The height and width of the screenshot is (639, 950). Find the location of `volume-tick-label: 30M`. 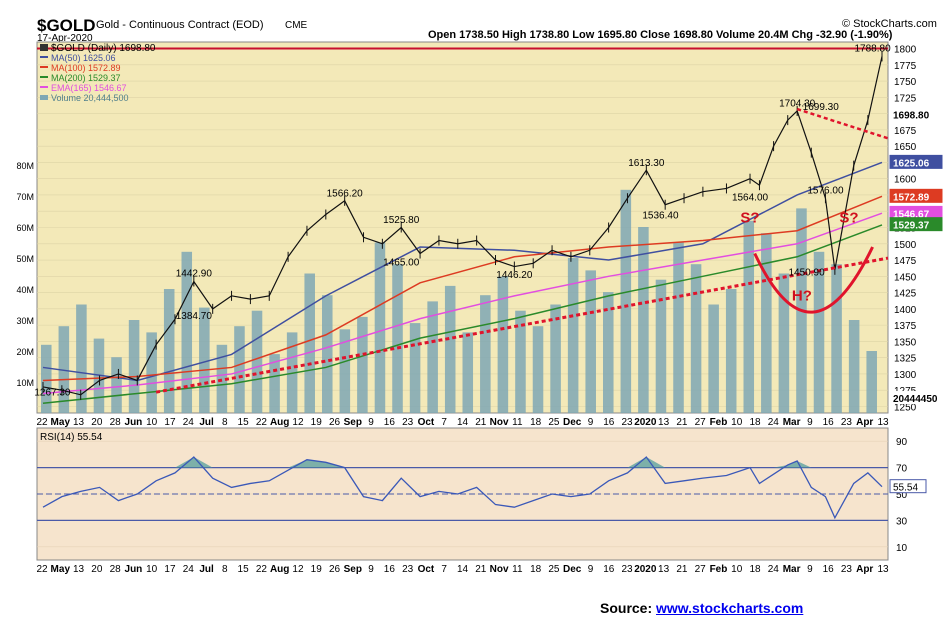

volume-tick-label: 30M is located at coordinates (25, 321).